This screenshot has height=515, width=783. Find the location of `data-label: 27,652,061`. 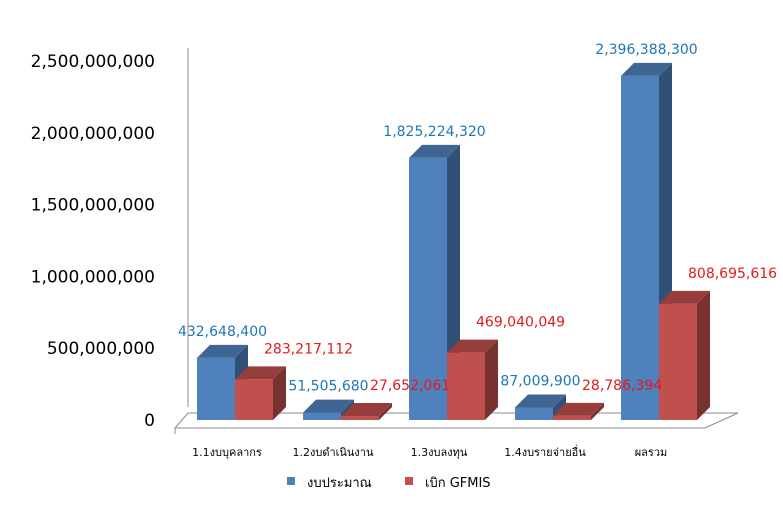

data-label: 27,652,061 is located at coordinates (410, 386).